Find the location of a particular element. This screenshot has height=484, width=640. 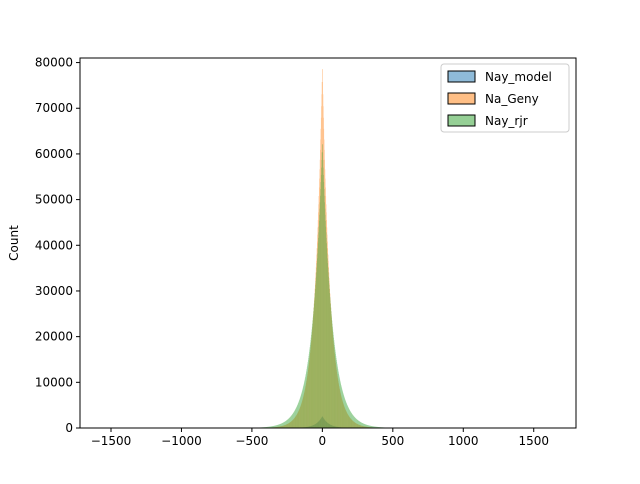

x-tick-label: 1000 is located at coordinates (463, 441).